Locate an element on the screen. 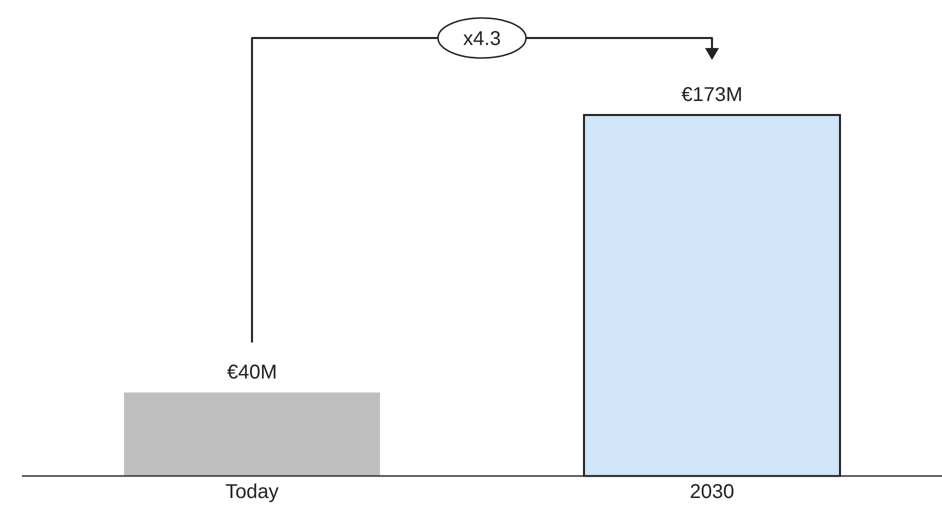  data-label: €173M is located at coordinates (712, 95).